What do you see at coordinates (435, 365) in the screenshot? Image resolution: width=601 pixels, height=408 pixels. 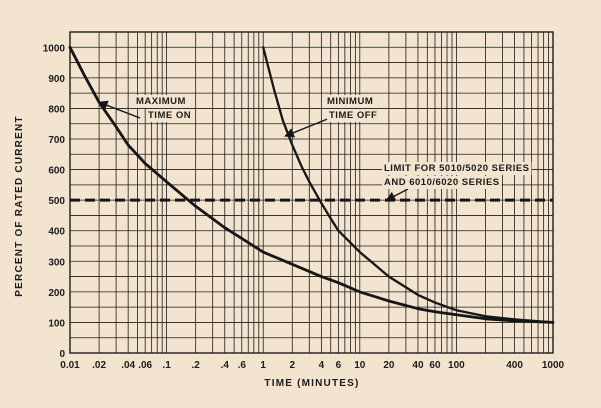 I see `x-tick-label: 60` at bounding box center [435, 365].